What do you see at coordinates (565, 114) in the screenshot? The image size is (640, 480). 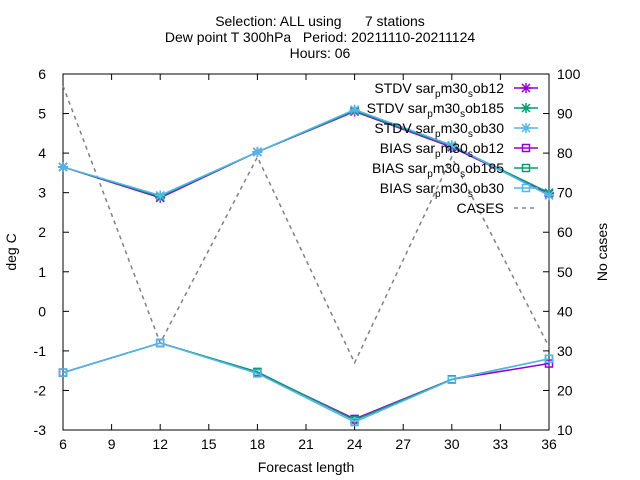 I see `y2-tick-label: 90` at bounding box center [565, 114].